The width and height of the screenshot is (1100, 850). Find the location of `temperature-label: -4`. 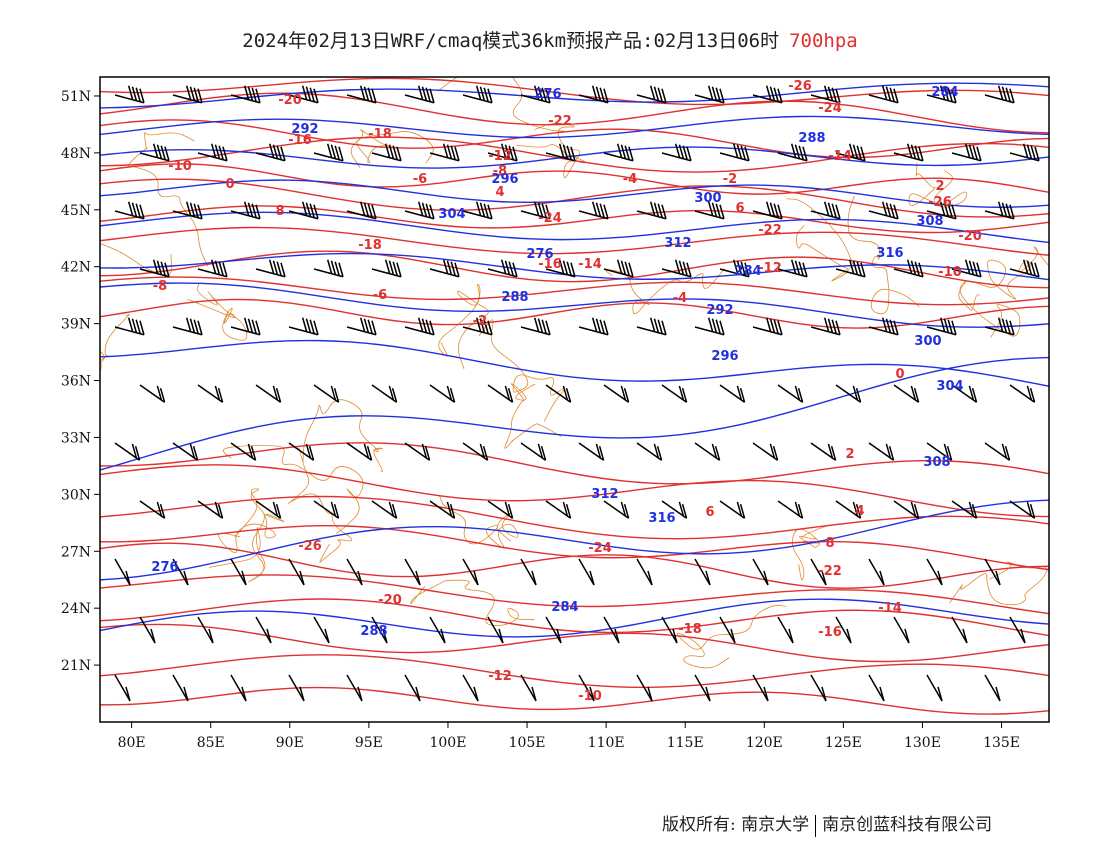

temperature-label: -4 is located at coordinates (630, 179).